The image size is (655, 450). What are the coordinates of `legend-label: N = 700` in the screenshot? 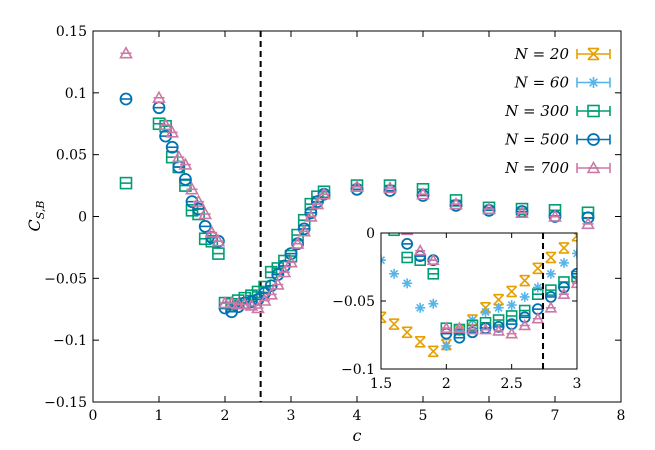 It's located at (536, 168).